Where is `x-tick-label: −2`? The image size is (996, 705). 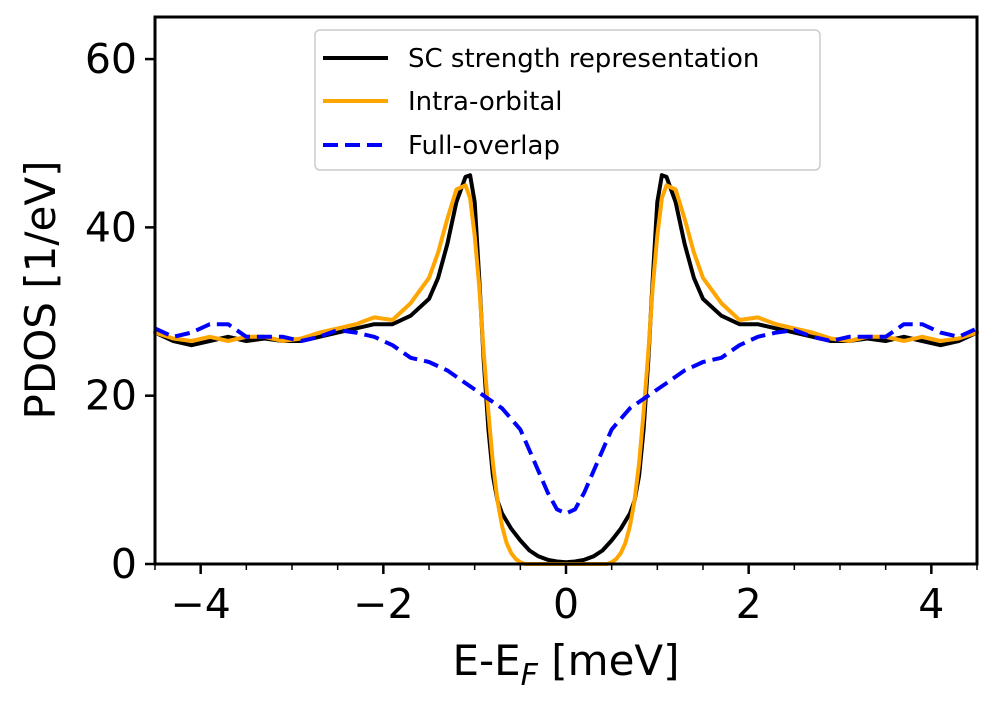 x-tick-label: −2 is located at coordinates (383, 604).